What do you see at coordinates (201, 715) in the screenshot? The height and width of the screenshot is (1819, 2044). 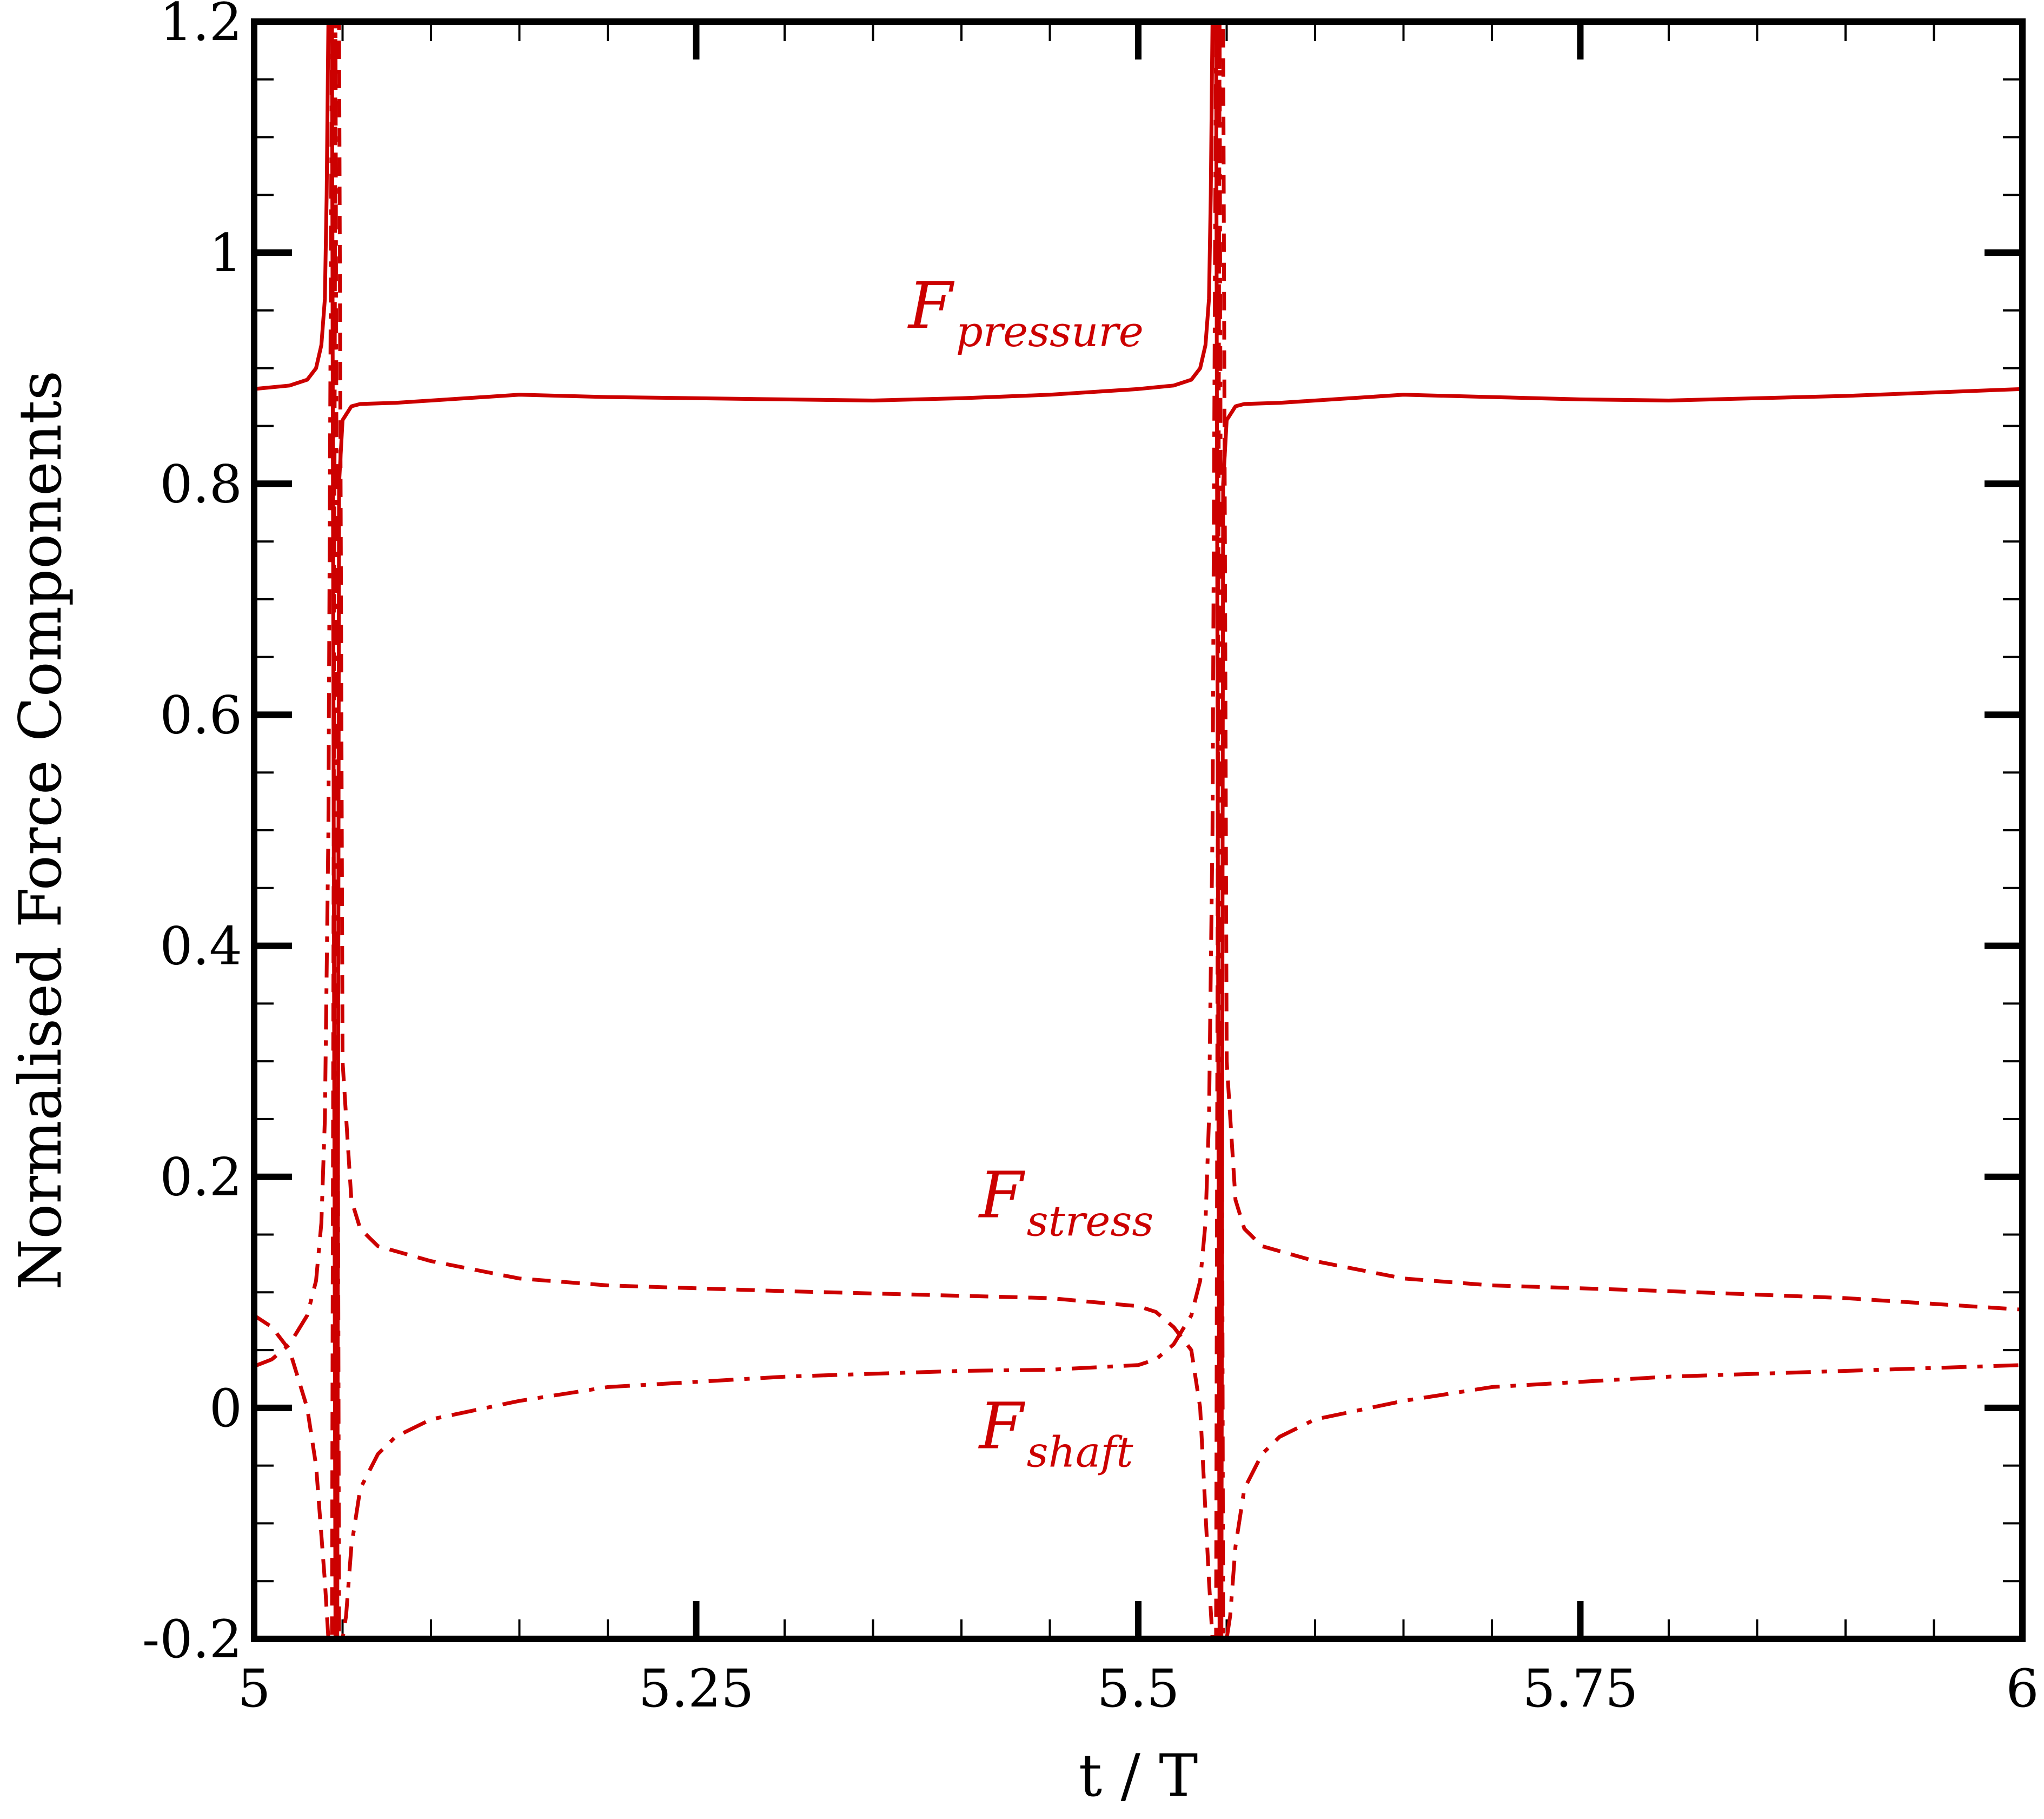 I see `y-tick-label: 0.6` at bounding box center [201, 715].